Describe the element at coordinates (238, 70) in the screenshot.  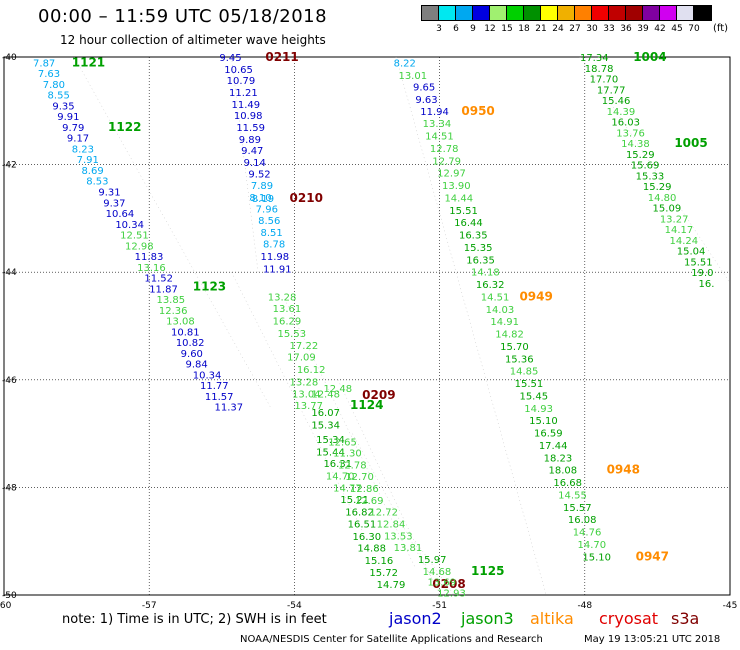
I see `wave-height-label: 10.65` at that location.